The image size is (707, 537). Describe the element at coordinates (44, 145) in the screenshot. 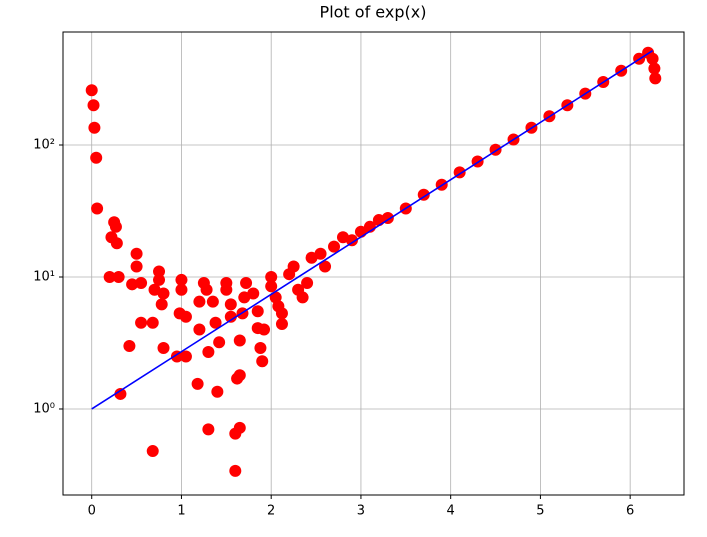

I see `y-tick-label: 10²` at that location.